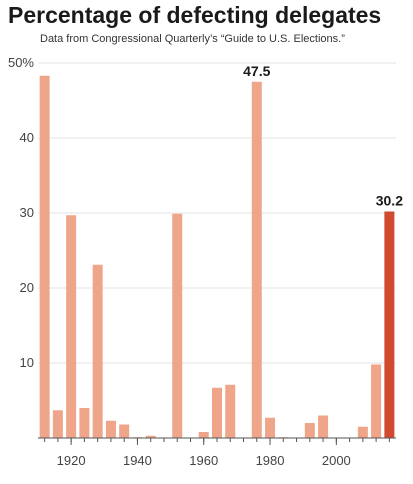 This screenshot has height=484, width=413. What do you see at coordinates (21, 62) in the screenshot?
I see `y-tick-label: 50%` at bounding box center [21, 62].